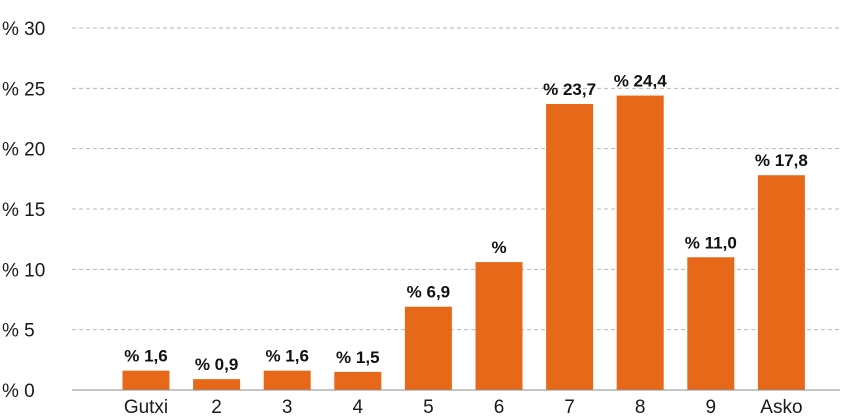  Describe the element at coordinates (23, 150) in the screenshot. I see `y-tick-label: % 20` at that location.